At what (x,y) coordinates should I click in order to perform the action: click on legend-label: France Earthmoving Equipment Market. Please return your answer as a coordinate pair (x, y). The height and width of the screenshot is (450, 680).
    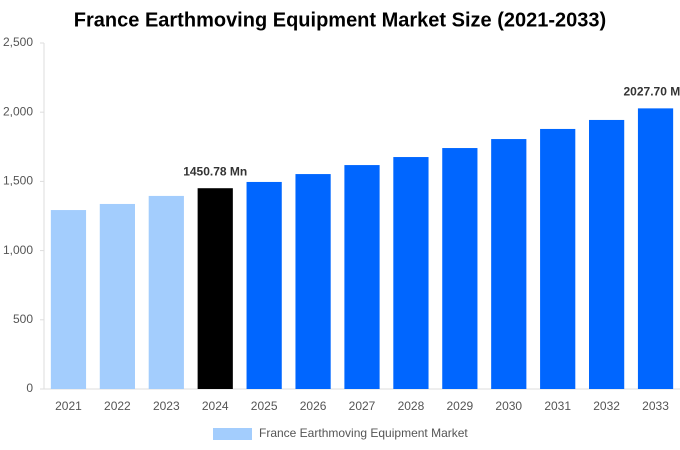
    Looking at the image, I should click on (363, 433).